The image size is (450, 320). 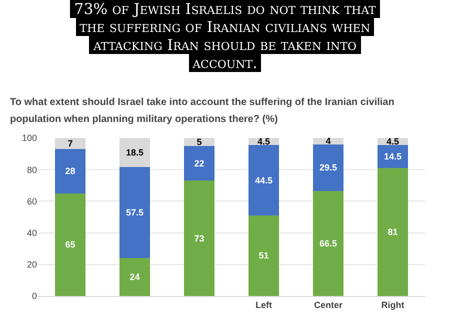 I want to click on data-label: 5, so click(x=199, y=141).